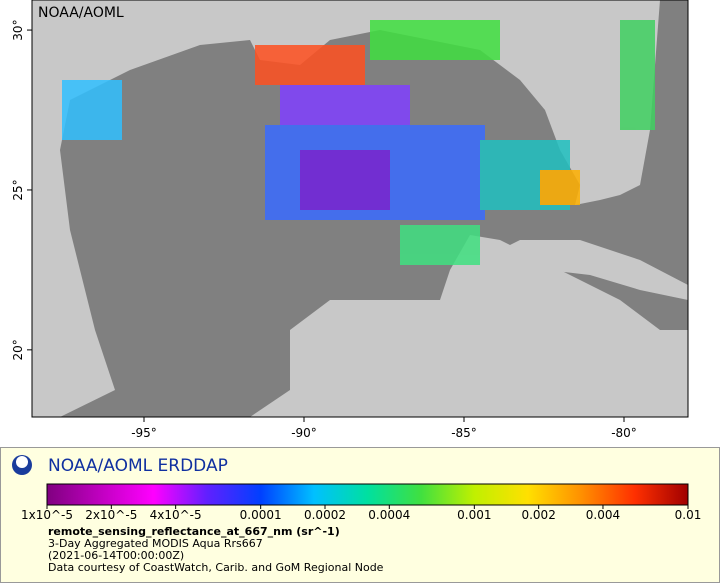  What do you see at coordinates (155, 543) in the screenshot?
I see `caption-line: 3-Day Aggregated MODIS Aqua Rrs667` at bounding box center [155, 543].